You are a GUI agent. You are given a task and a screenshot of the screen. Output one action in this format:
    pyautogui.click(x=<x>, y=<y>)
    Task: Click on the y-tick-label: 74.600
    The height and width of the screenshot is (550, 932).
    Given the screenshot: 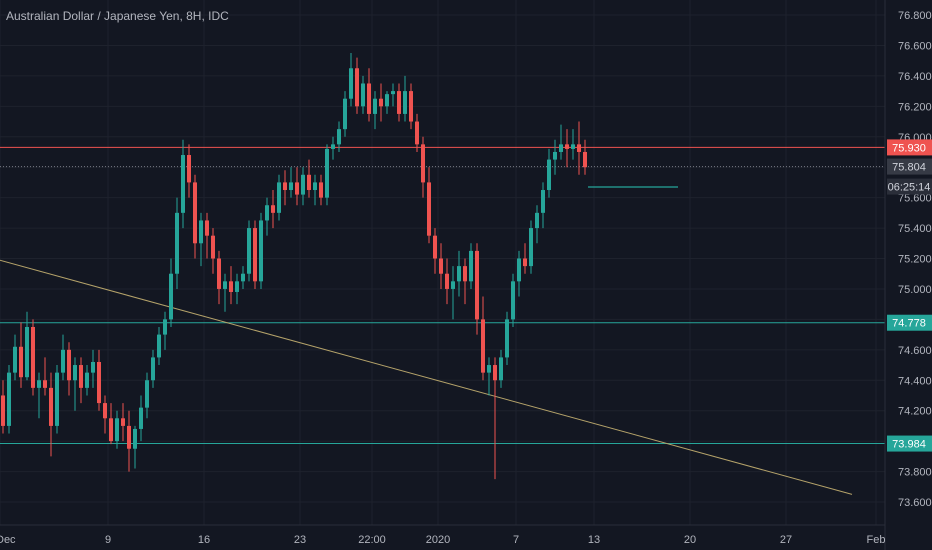 What is the action you would take?
    pyautogui.click(x=915, y=351)
    